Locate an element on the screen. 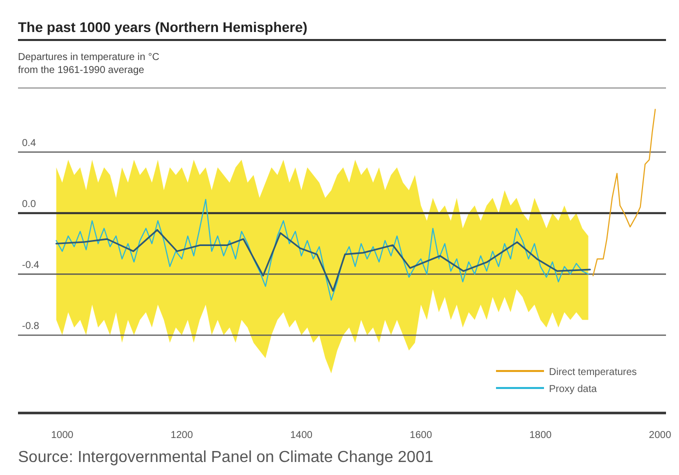 The width and height of the screenshot is (679, 475). y-tick-label: -0.8 is located at coordinates (31, 326).